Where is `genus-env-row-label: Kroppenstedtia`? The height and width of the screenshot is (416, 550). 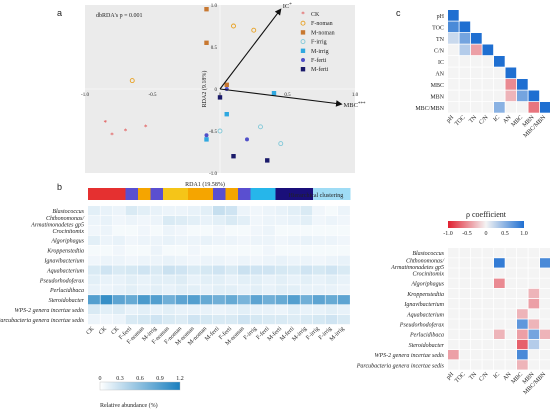 genus-env-row-label: Kroppenstedtia is located at coordinates (425, 295).